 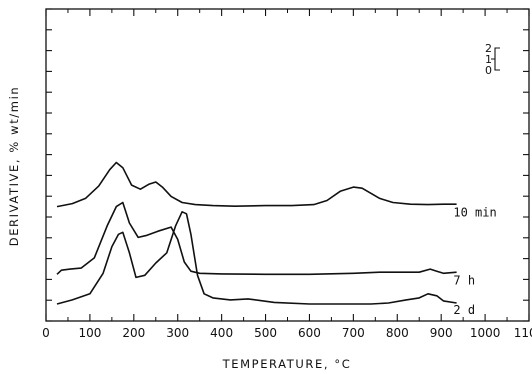 I want to click on x-tick-label-700: 700, so click(x=353, y=333).